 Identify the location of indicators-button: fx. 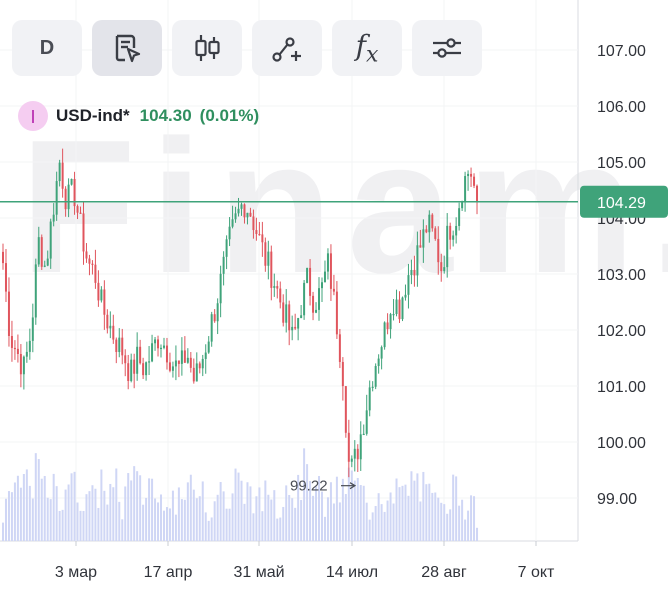
(367, 48).